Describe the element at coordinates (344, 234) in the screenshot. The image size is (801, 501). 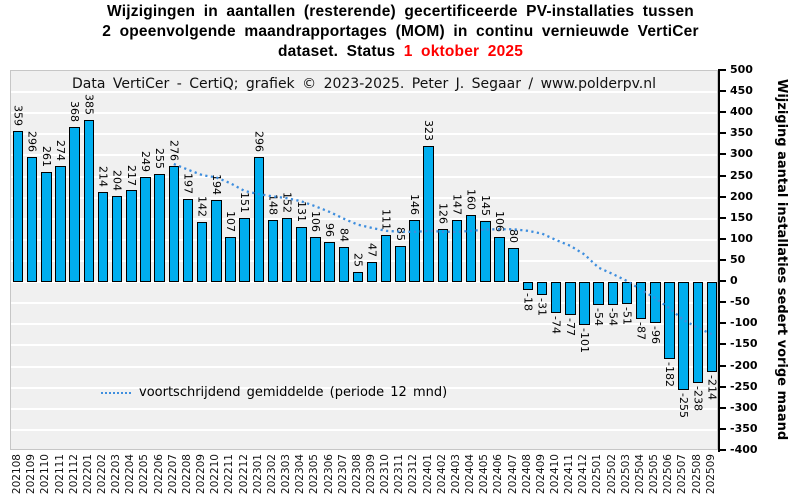
I see `bar-value-label: 84` at that location.